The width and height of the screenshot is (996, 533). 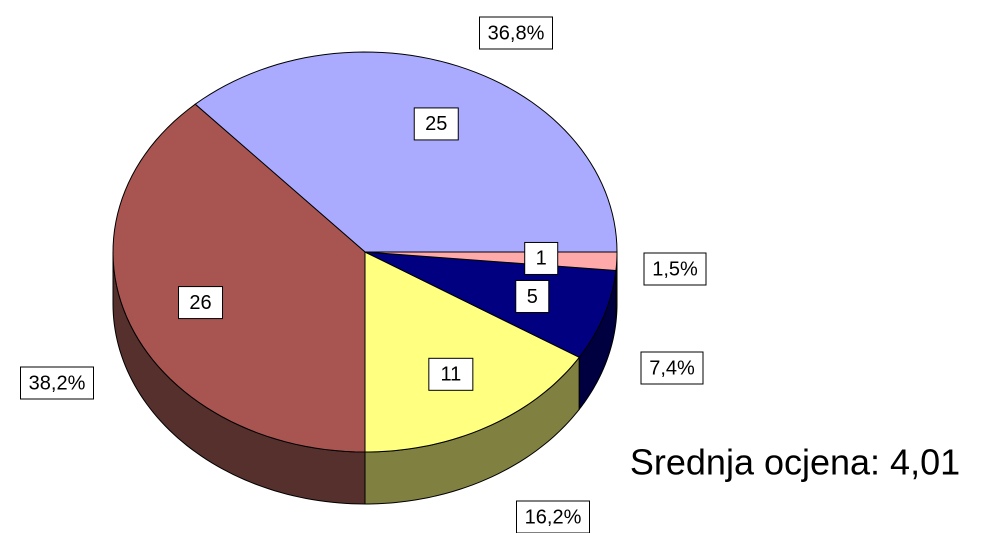 I want to click on percent-label: 7,4%, so click(x=672, y=368).